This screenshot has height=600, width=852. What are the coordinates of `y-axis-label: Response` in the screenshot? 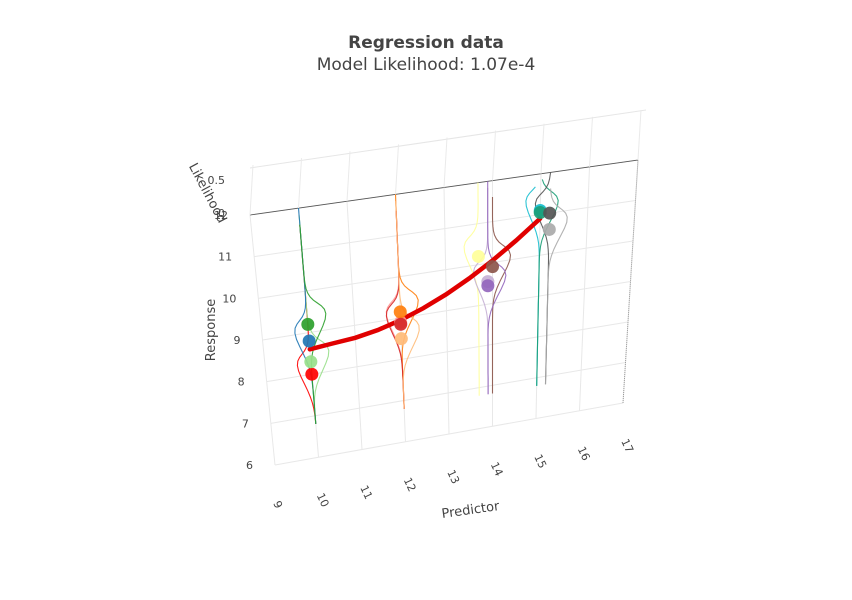 It's located at (211, 330).